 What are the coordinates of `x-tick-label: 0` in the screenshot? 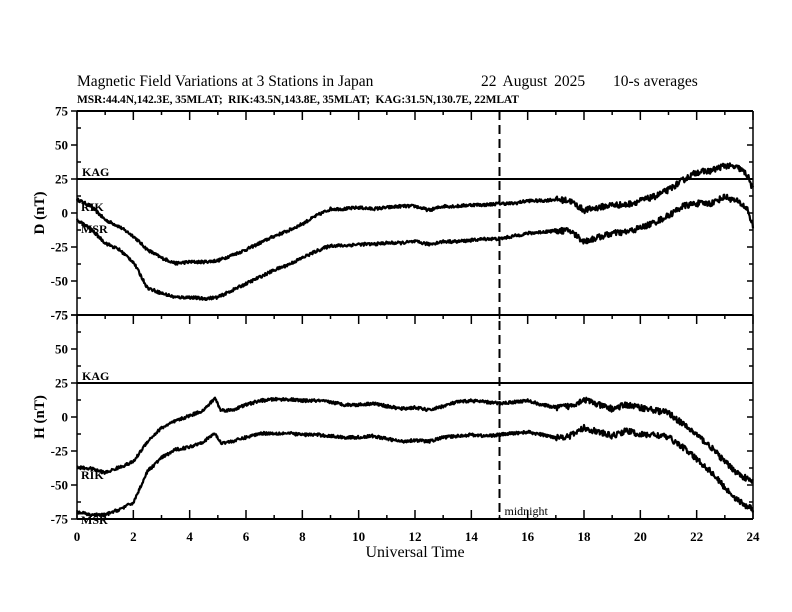 It's located at (77, 536).